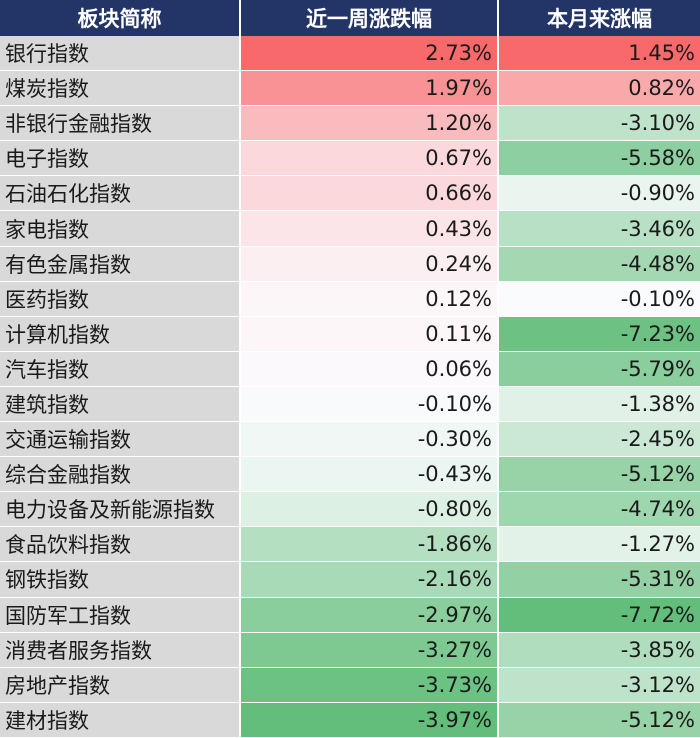 This screenshot has height=738, width=700. I want to click on sector-name-cell: 银行指数, so click(120, 54).